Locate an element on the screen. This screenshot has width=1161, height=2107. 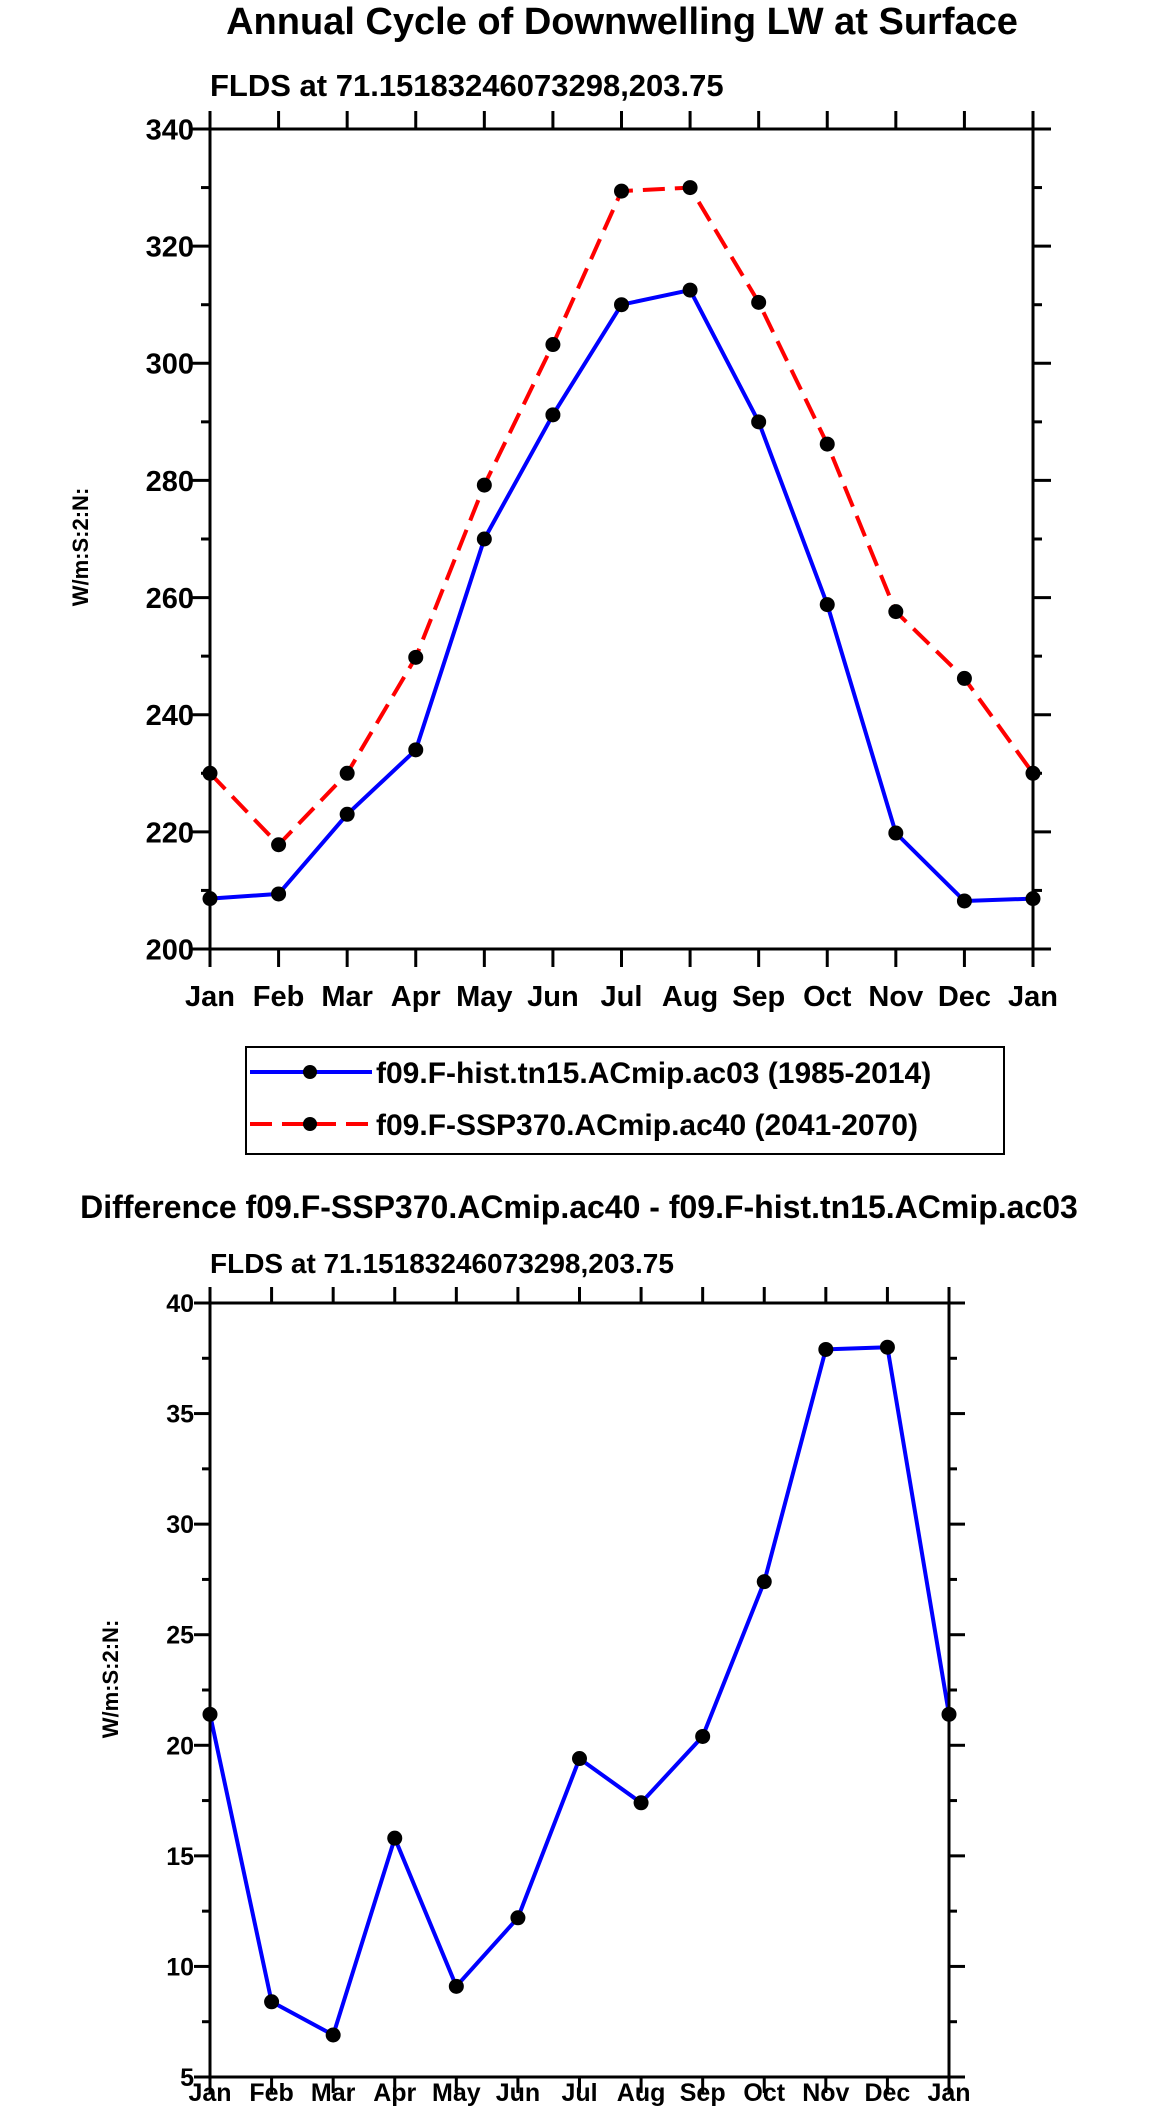
chart2-ylabel: W/m:S:2:N: is located at coordinates (110, 1679).